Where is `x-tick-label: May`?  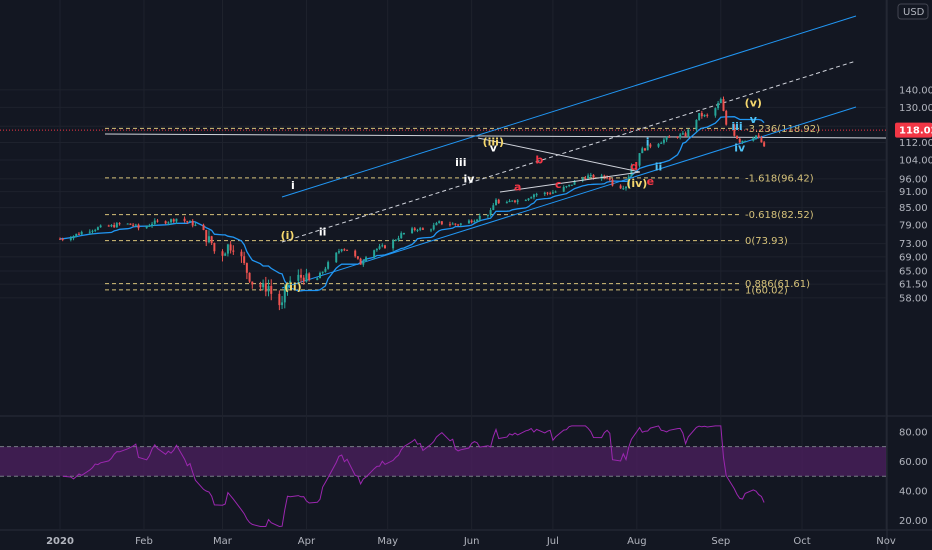 x-tick-label: May is located at coordinates (387, 541).